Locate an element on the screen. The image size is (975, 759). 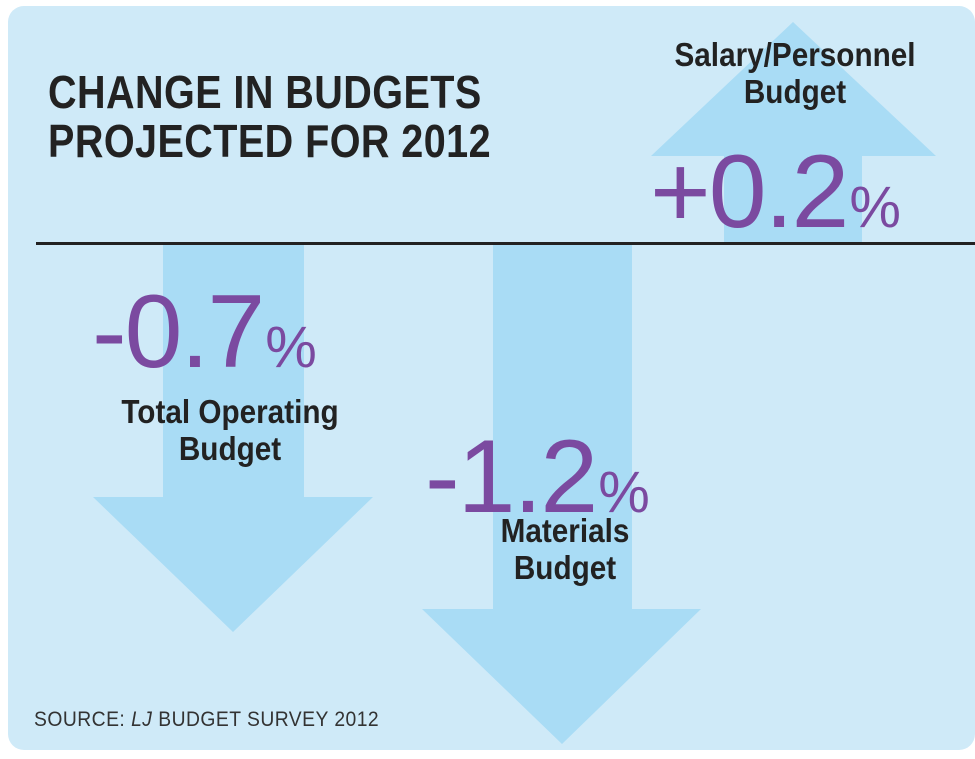
arrow-salary-personnel is located at coordinates (793, 132).